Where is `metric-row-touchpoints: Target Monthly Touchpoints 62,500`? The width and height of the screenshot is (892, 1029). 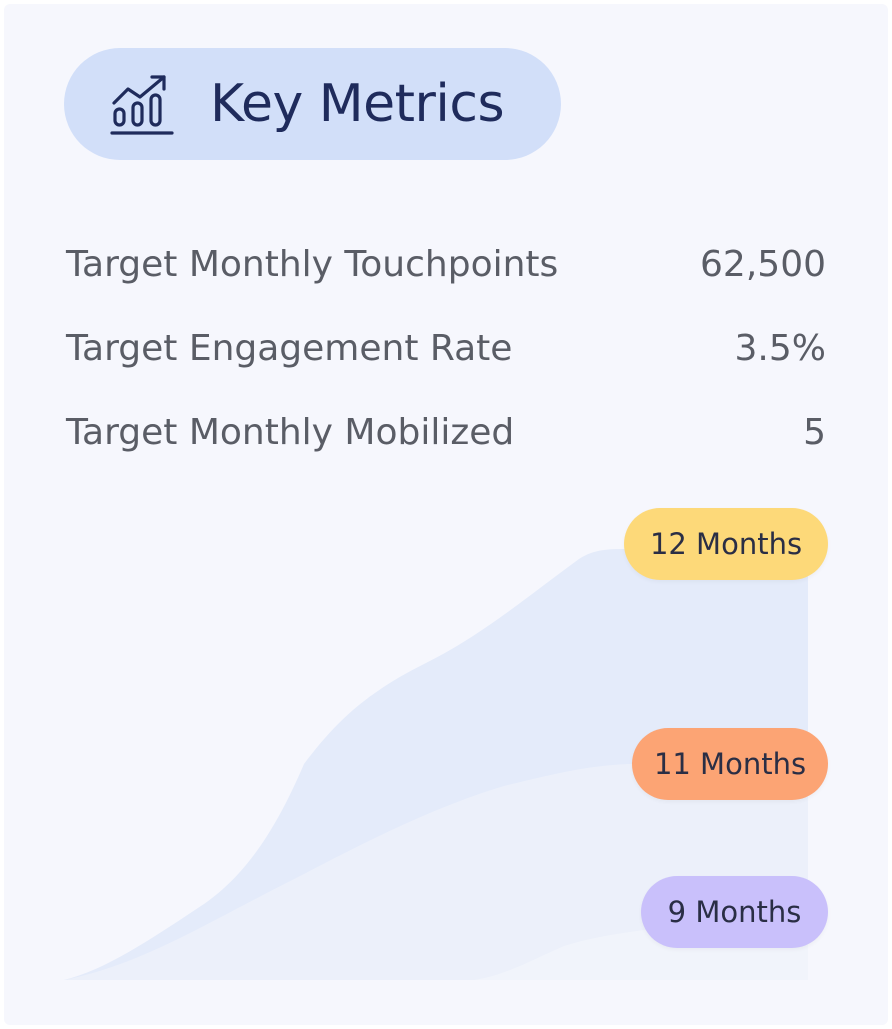
metric-row-touchpoints: Target Monthly Touchpoints 62,500 is located at coordinates (446, 264).